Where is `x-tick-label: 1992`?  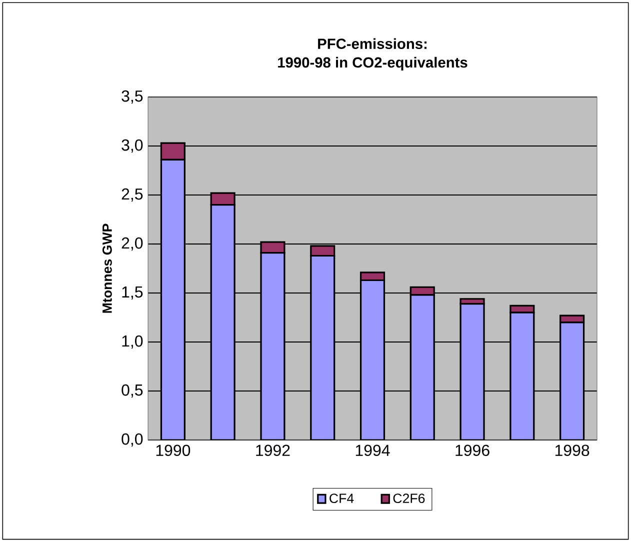 x-tick-label: 1992 is located at coordinates (273, 450).